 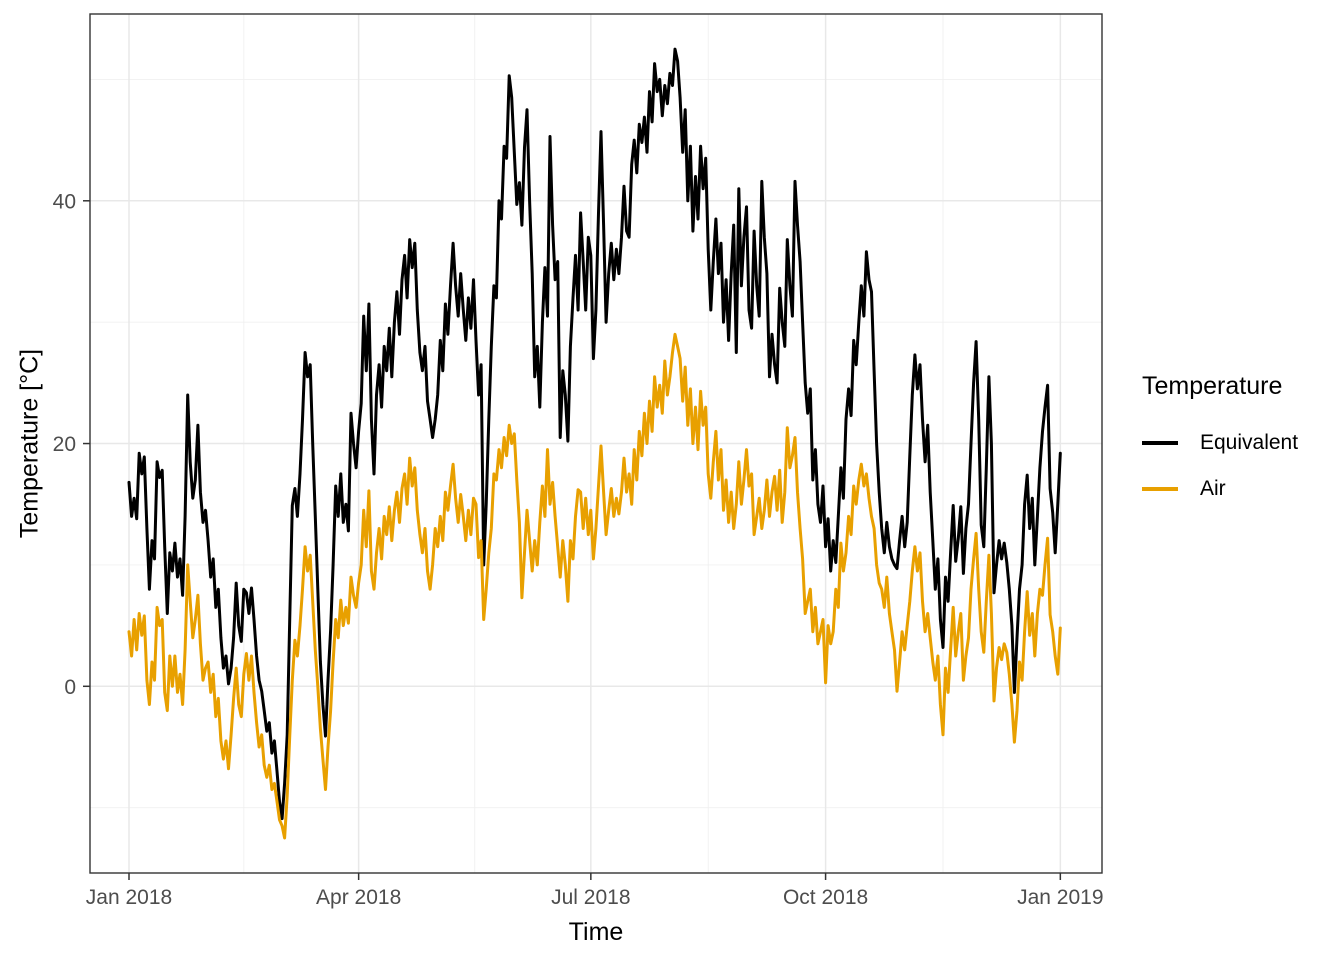 I want to click on x-tick-label: Apr 2018, so click(x=358, y=897).